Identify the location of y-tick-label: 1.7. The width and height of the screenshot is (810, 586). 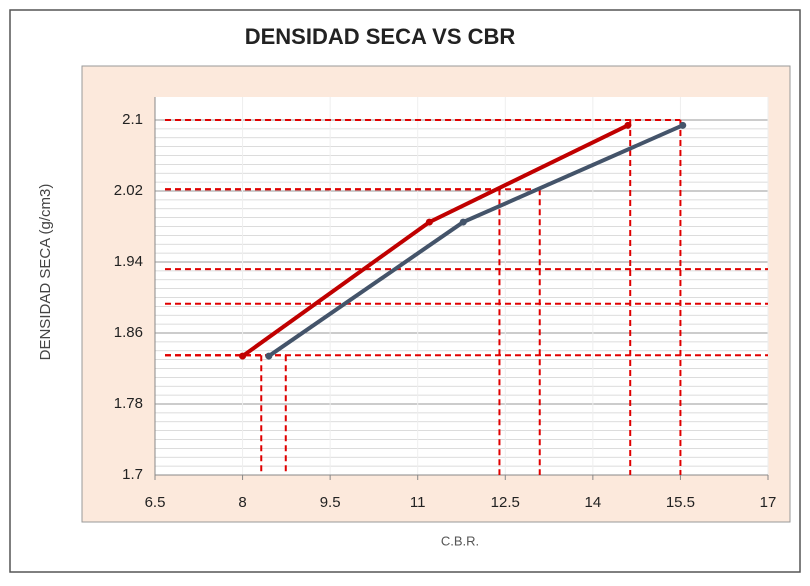
(132, 474).